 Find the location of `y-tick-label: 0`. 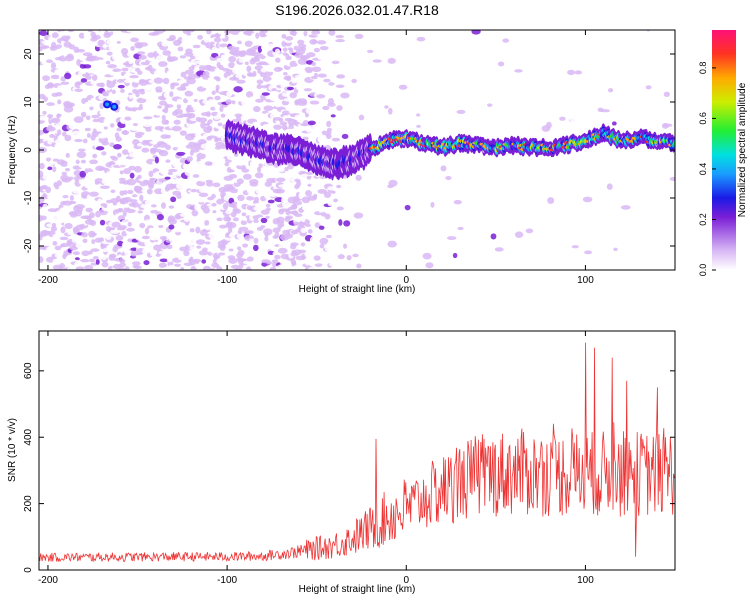

y-tick-label: 0 is located at coordinates (28, 150).